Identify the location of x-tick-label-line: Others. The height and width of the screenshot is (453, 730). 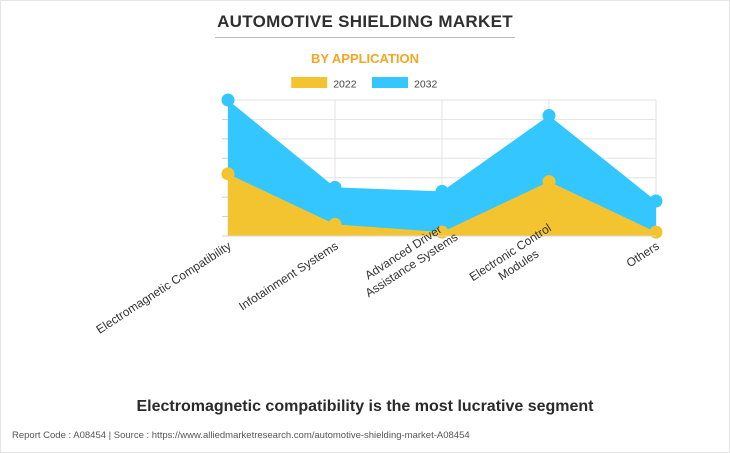
(643, 254).